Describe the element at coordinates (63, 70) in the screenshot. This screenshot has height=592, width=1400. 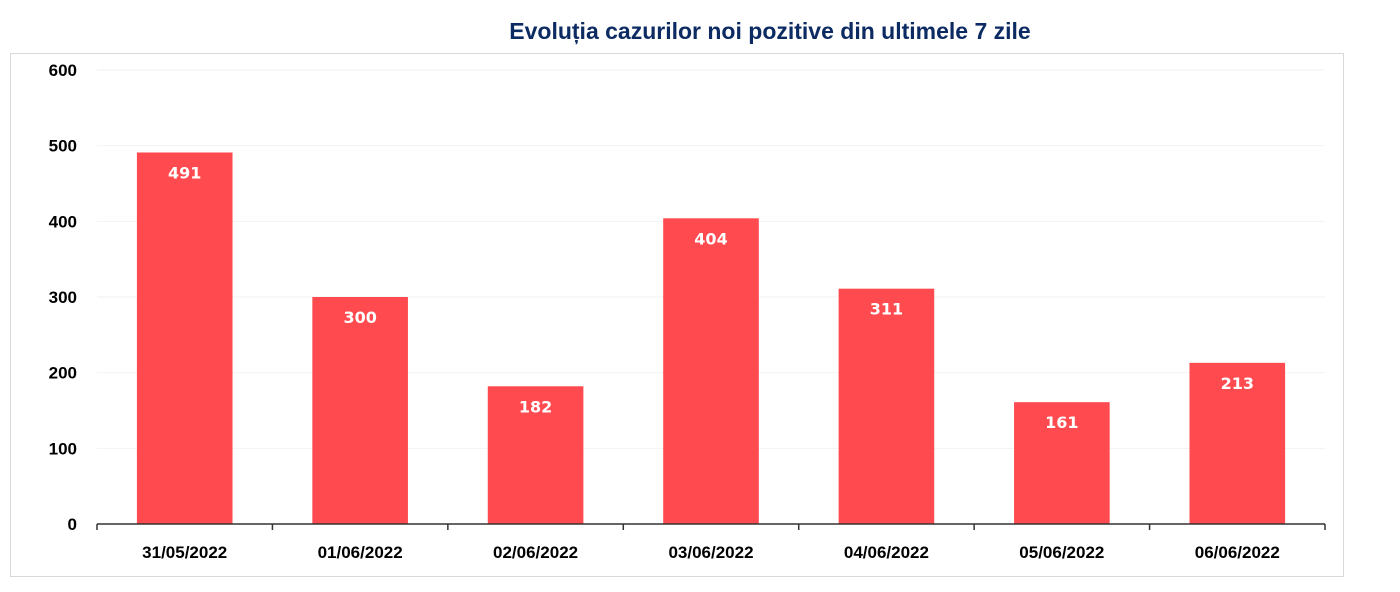
I see `y-tick-label: 600` at that location.